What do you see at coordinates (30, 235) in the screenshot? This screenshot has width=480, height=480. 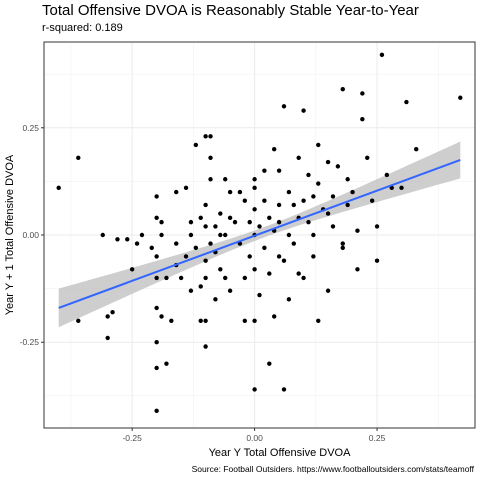 I see `y-tick-label: 0.00` at bounding box center [30, 235].